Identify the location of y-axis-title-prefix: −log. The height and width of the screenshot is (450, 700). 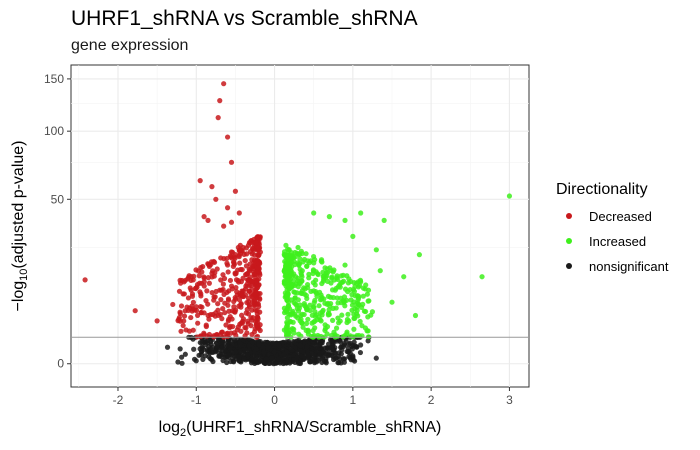
(18, 296).